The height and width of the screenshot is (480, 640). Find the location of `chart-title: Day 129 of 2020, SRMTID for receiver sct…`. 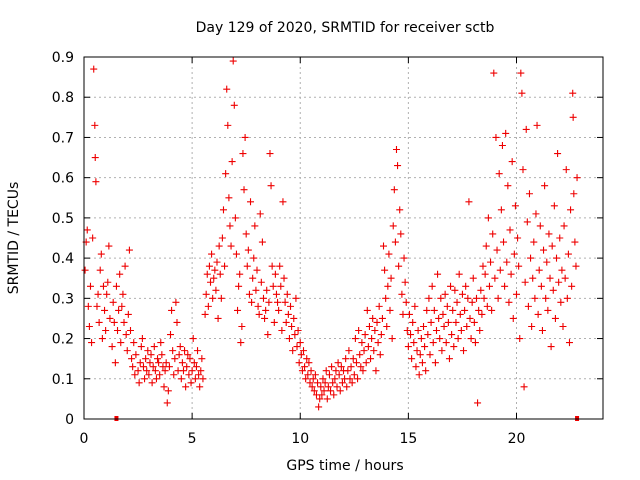

chart-title: Day 129 of 2020, SRMTID for receiver sct… is located at coordinates (345, 28).